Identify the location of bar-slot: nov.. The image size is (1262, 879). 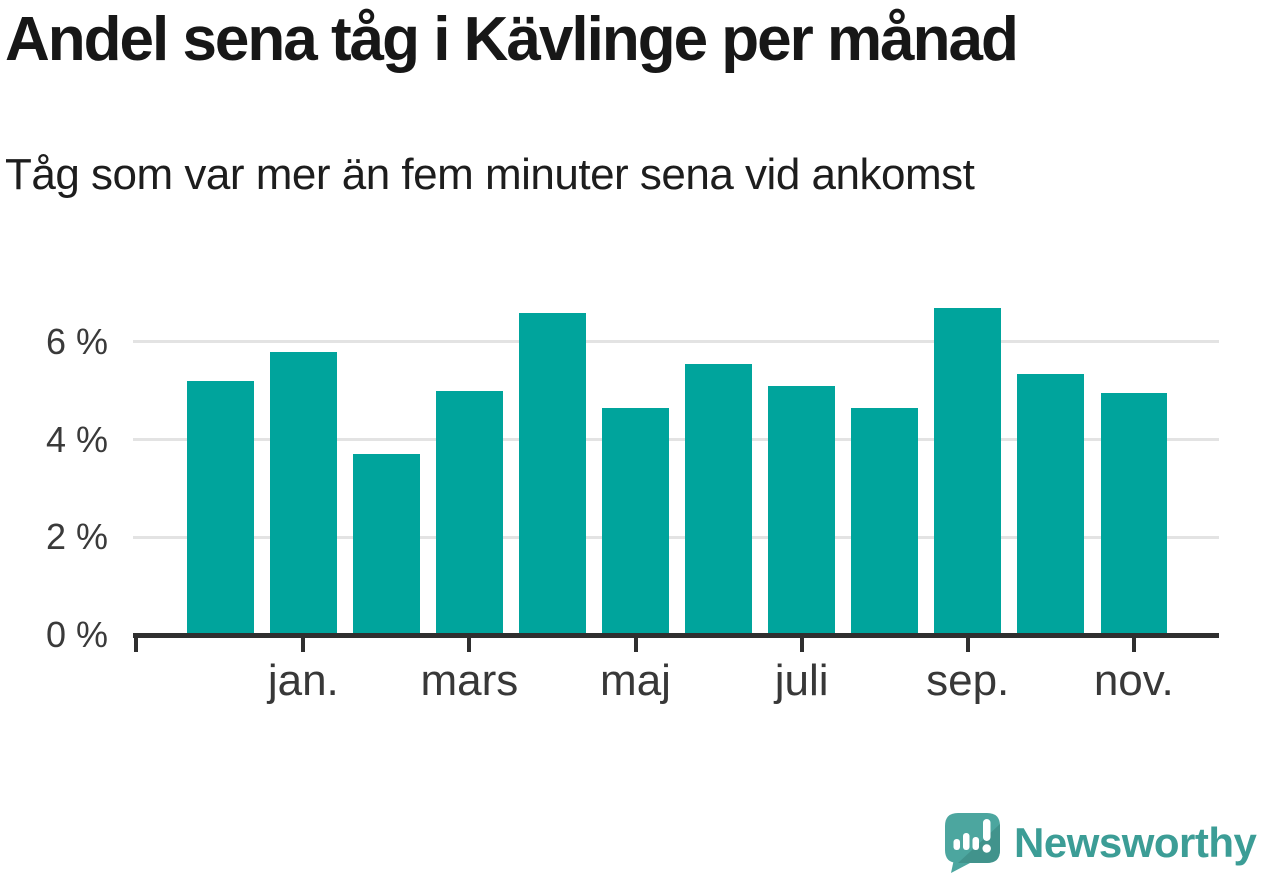
(1134, 499).